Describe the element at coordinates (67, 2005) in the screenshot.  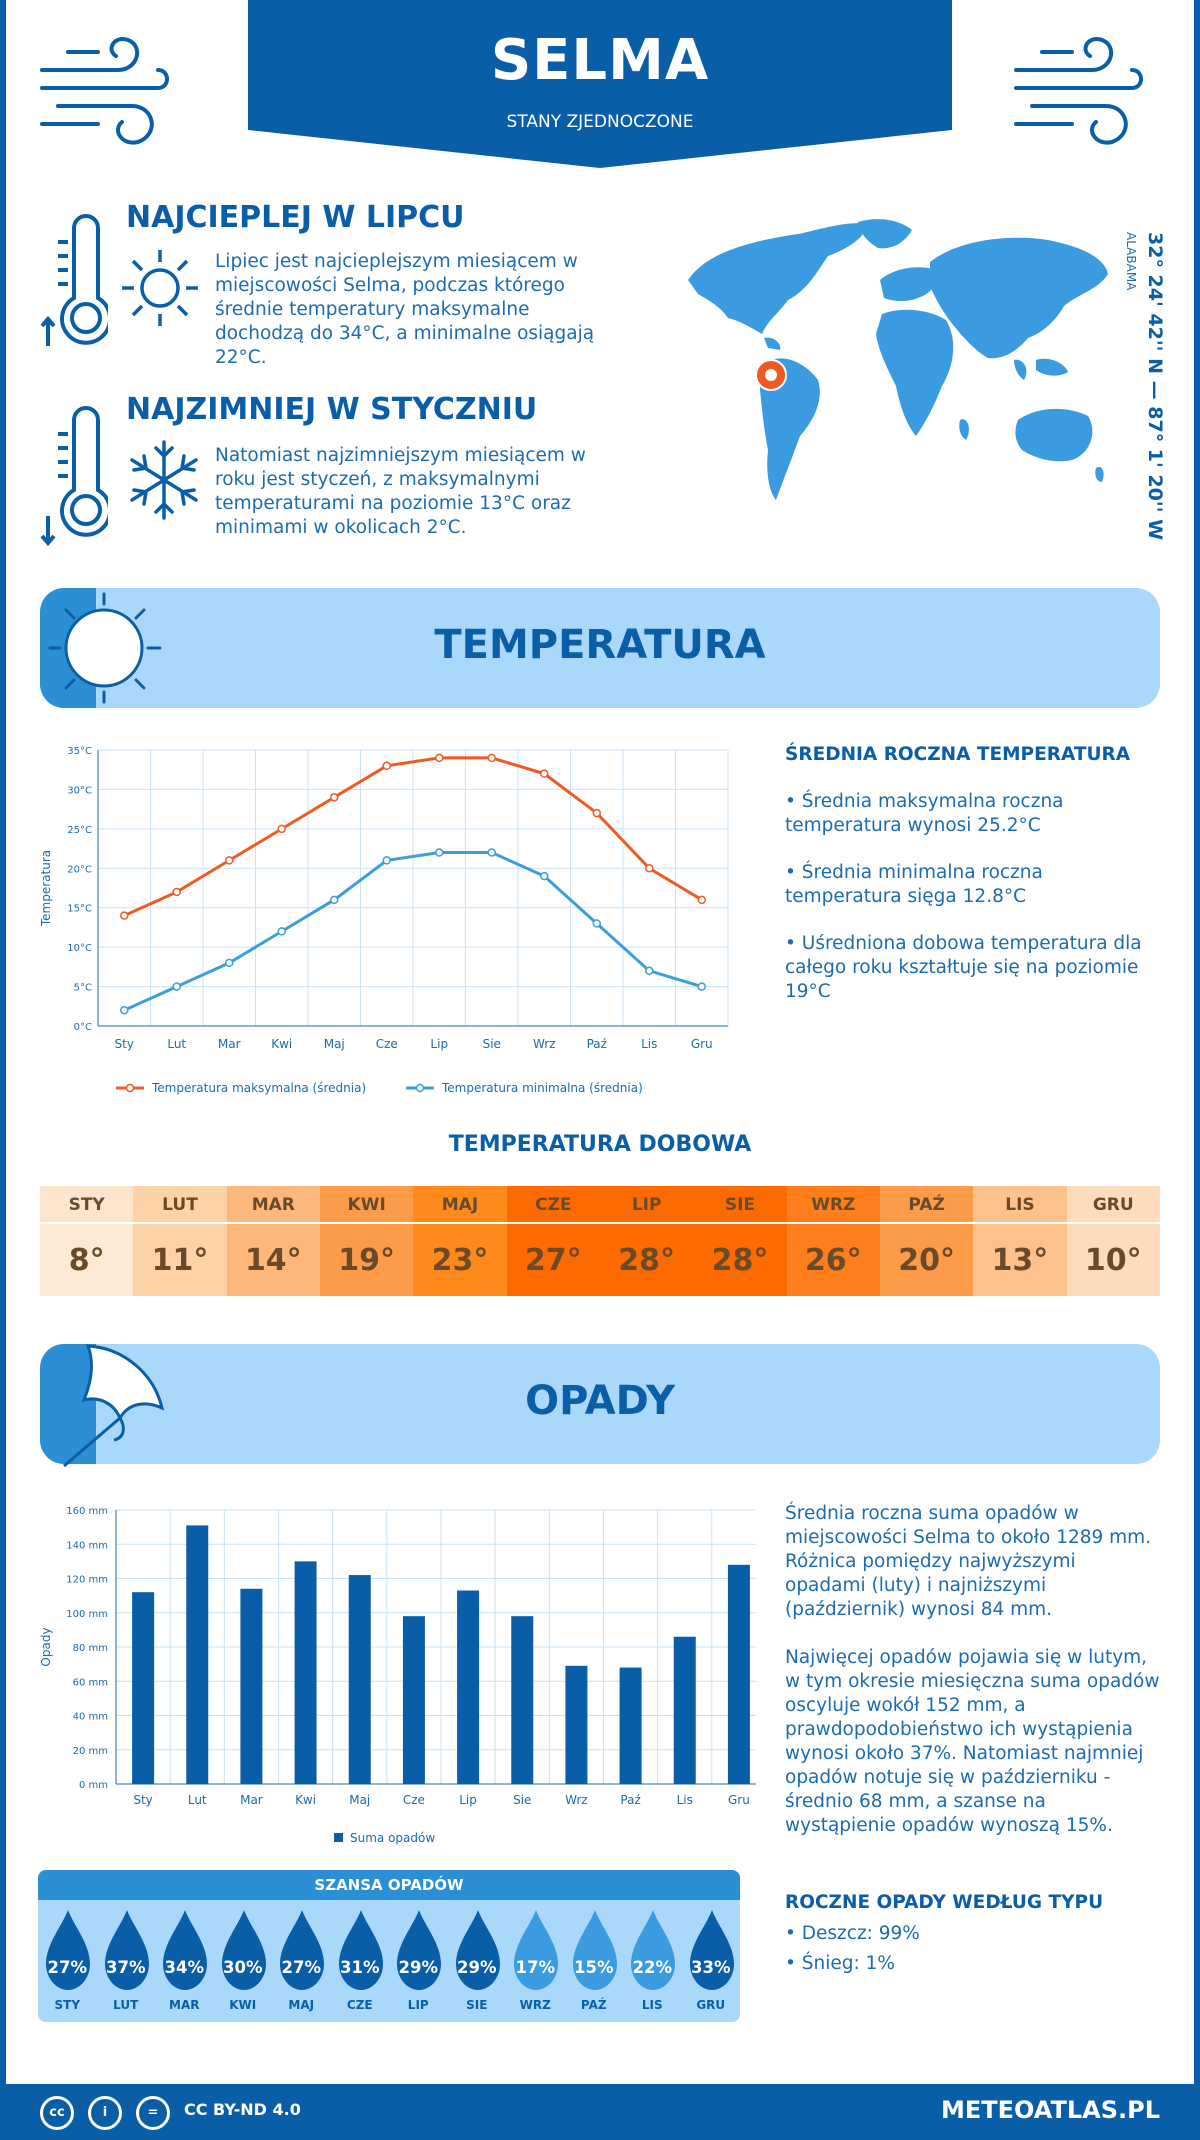
I see `chance-month: STY` at that location.